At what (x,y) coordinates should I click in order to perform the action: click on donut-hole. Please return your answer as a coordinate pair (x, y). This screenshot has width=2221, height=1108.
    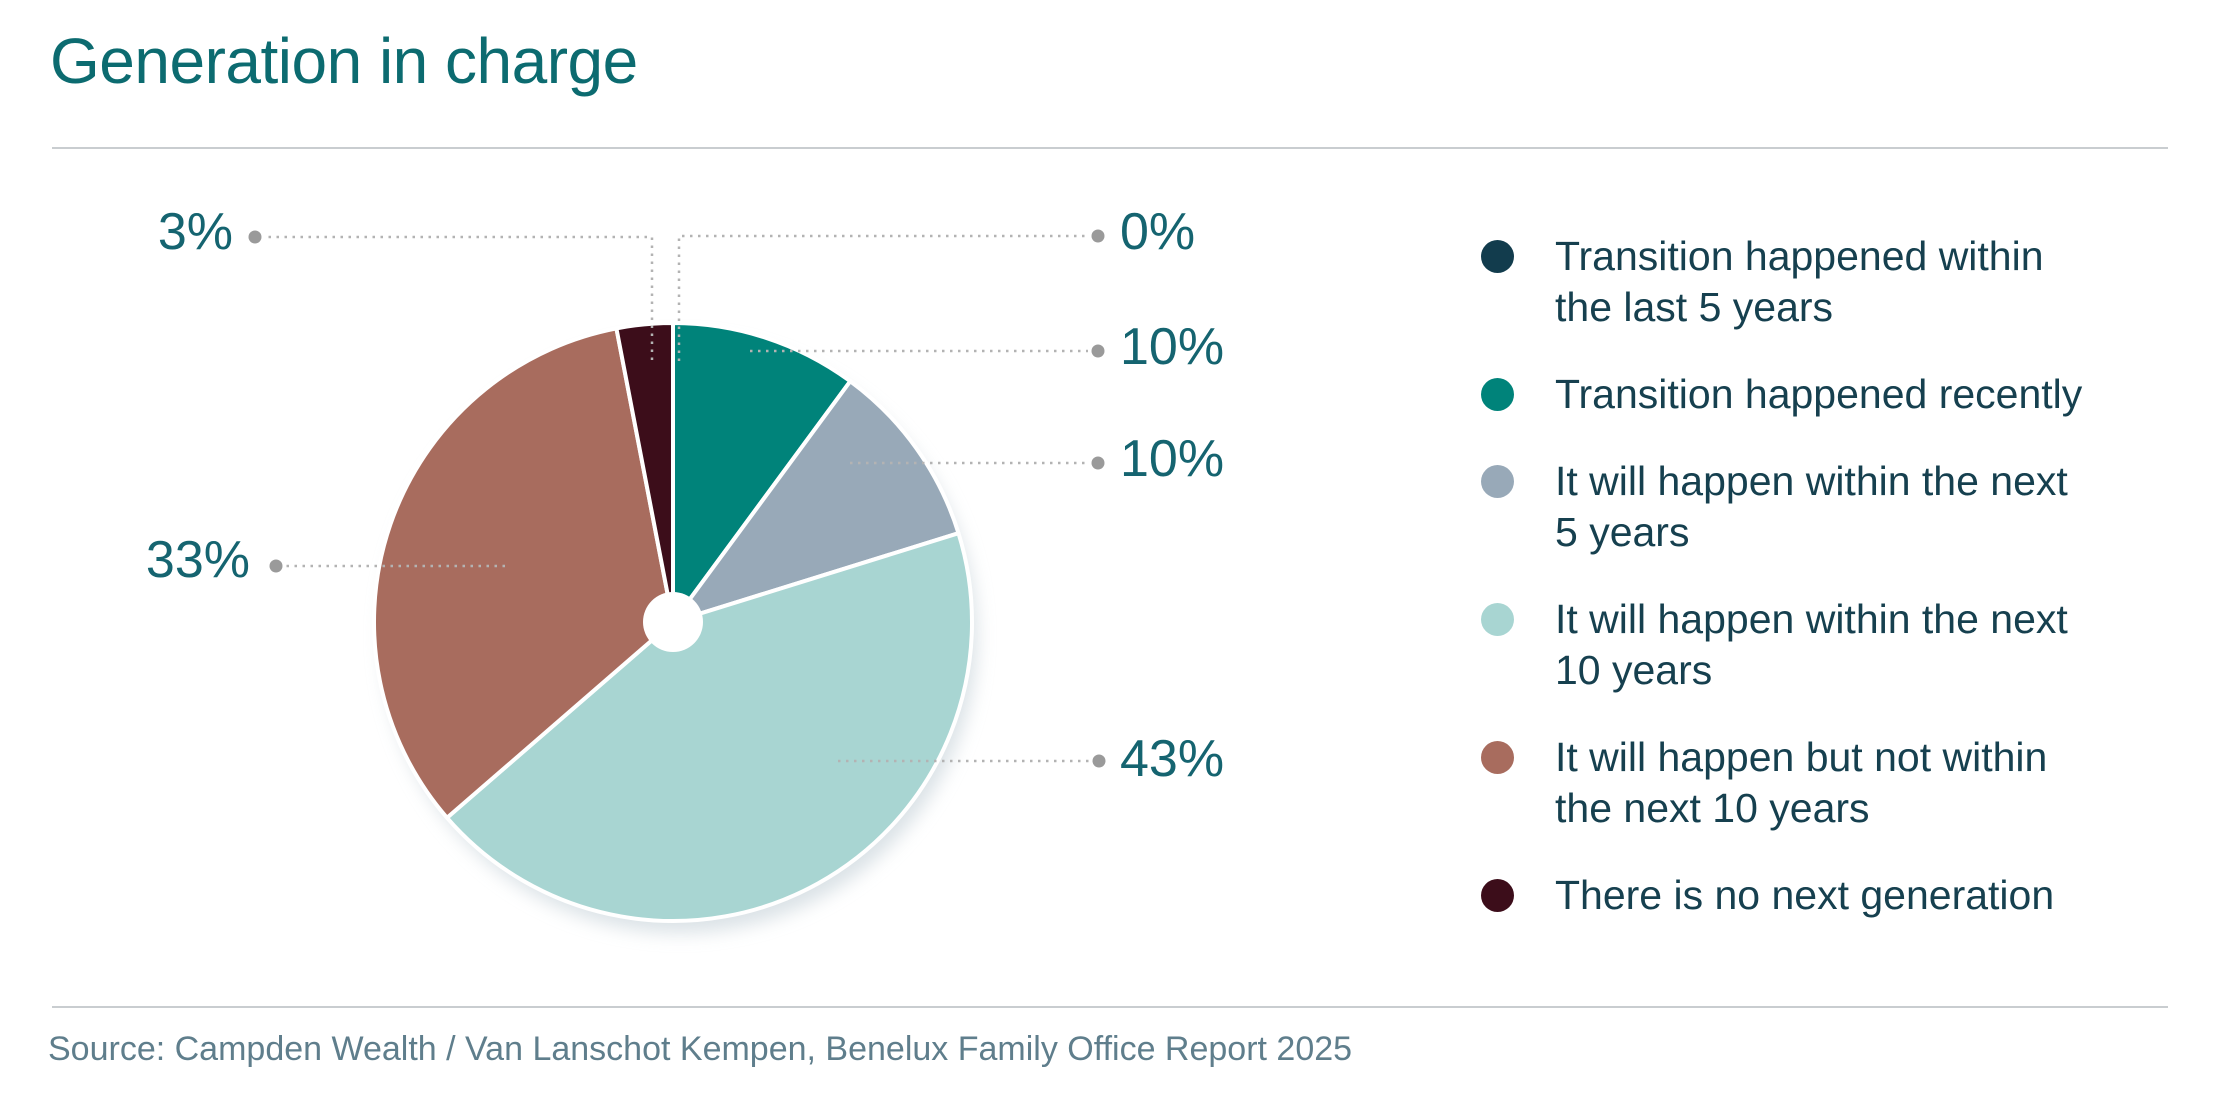
    Looking at the image, I should click on (673, 622).